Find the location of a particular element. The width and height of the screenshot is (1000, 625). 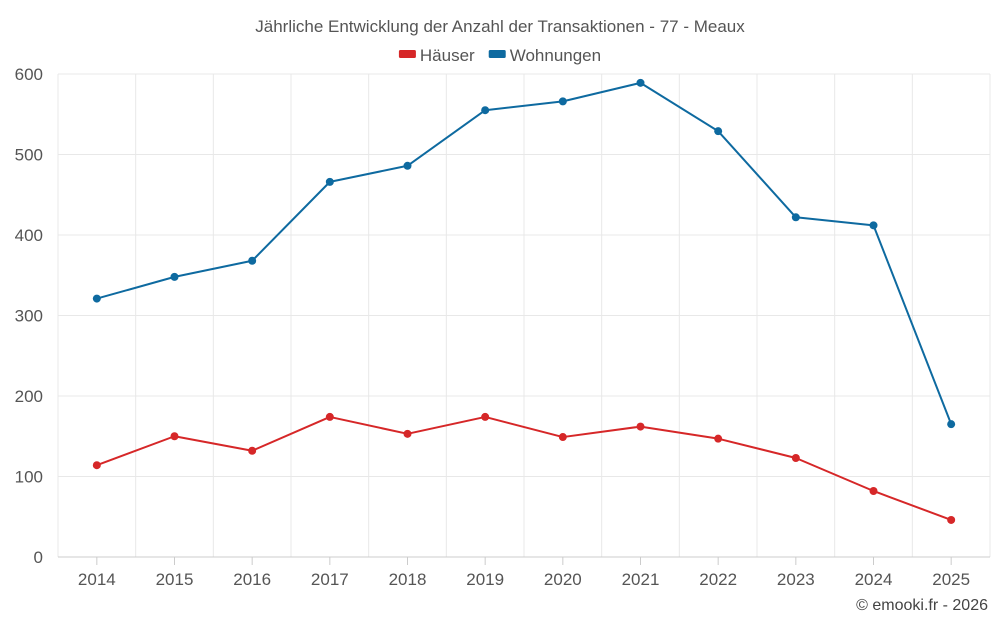

y-tick-label: 500 is located at coordinates (29, 155).